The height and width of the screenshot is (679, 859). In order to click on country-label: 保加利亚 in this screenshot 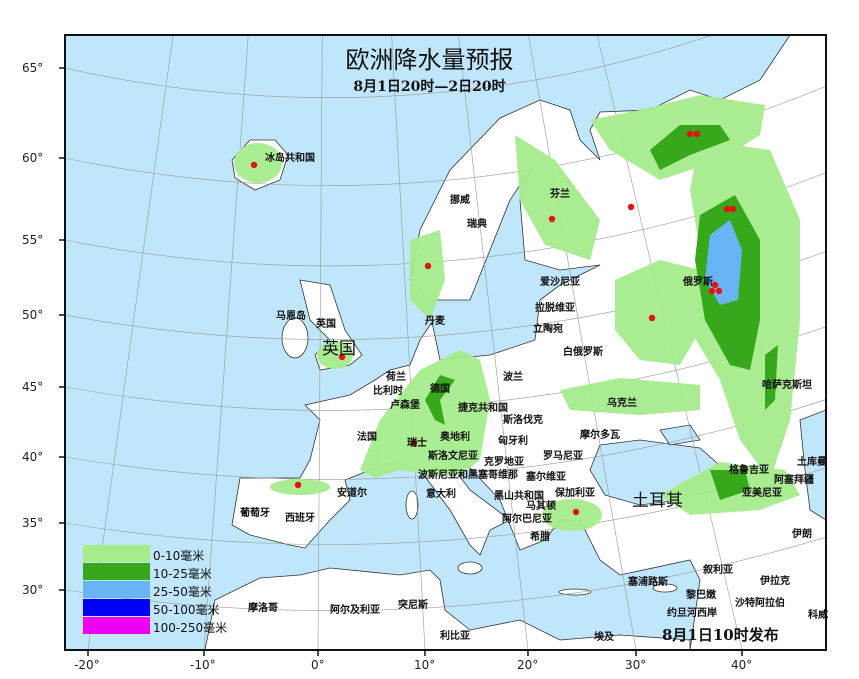, I will do `click(575, 493)`.